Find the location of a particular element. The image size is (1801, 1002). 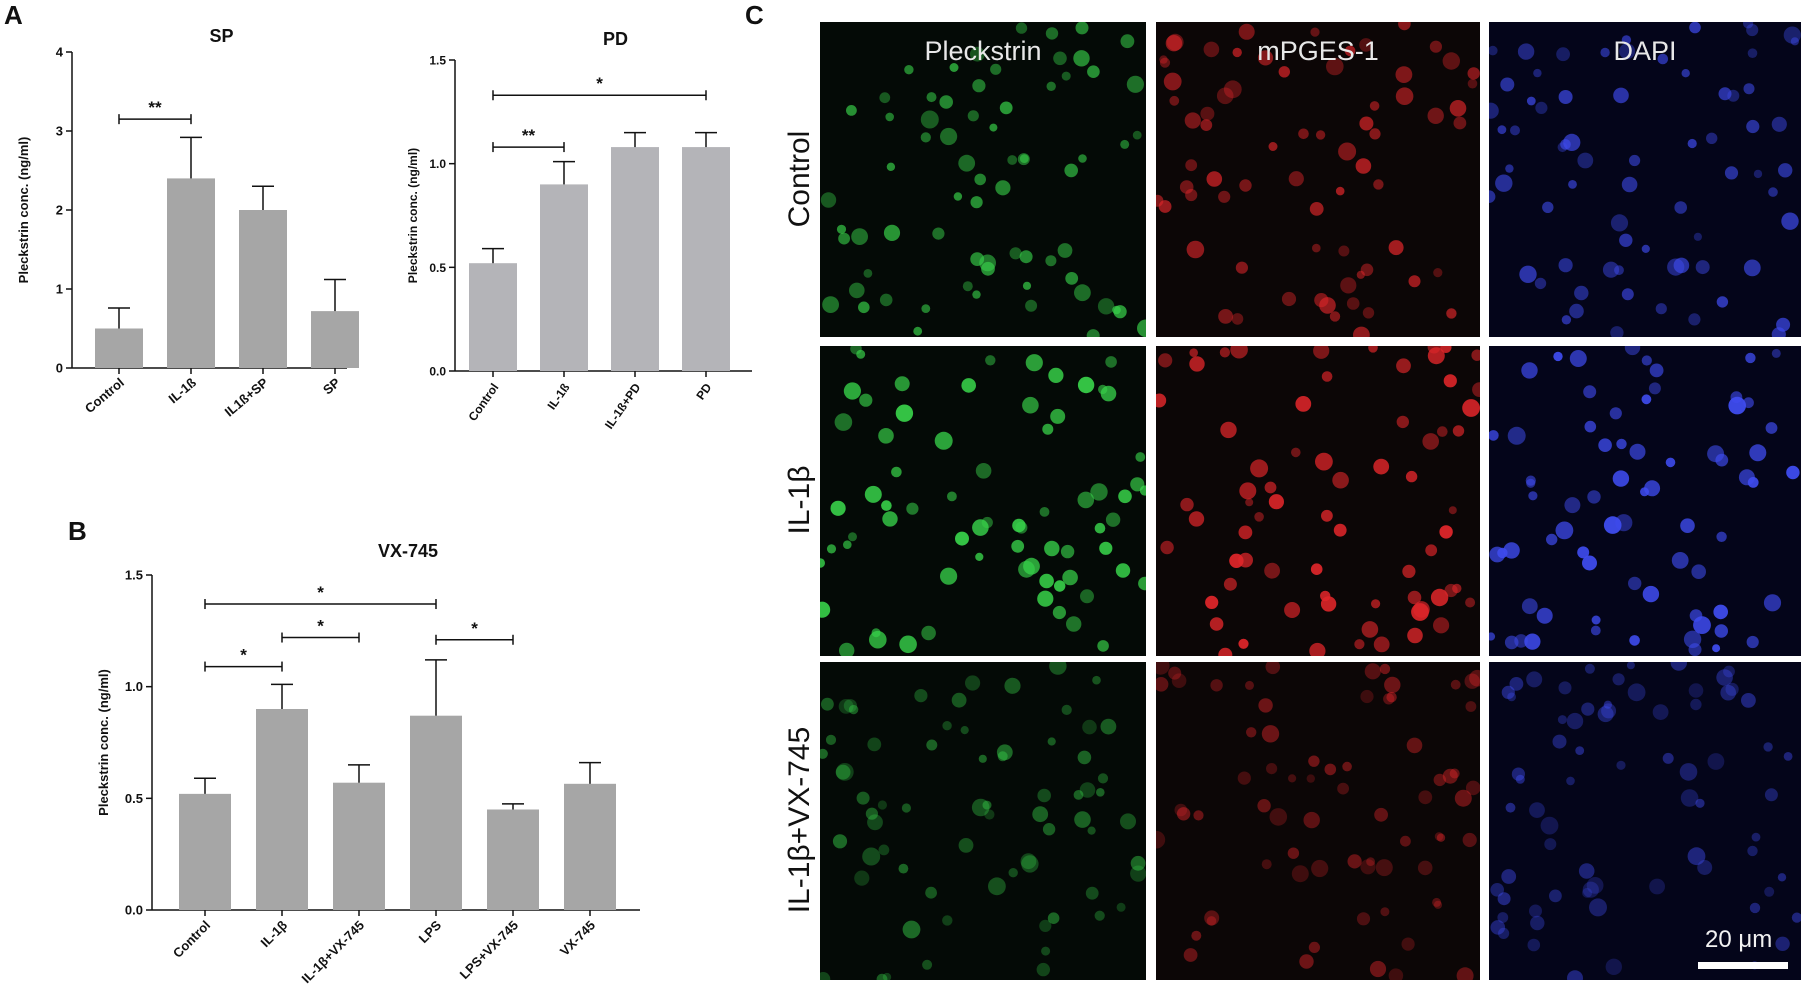

bar-Control is located at coordinates (493, 317).